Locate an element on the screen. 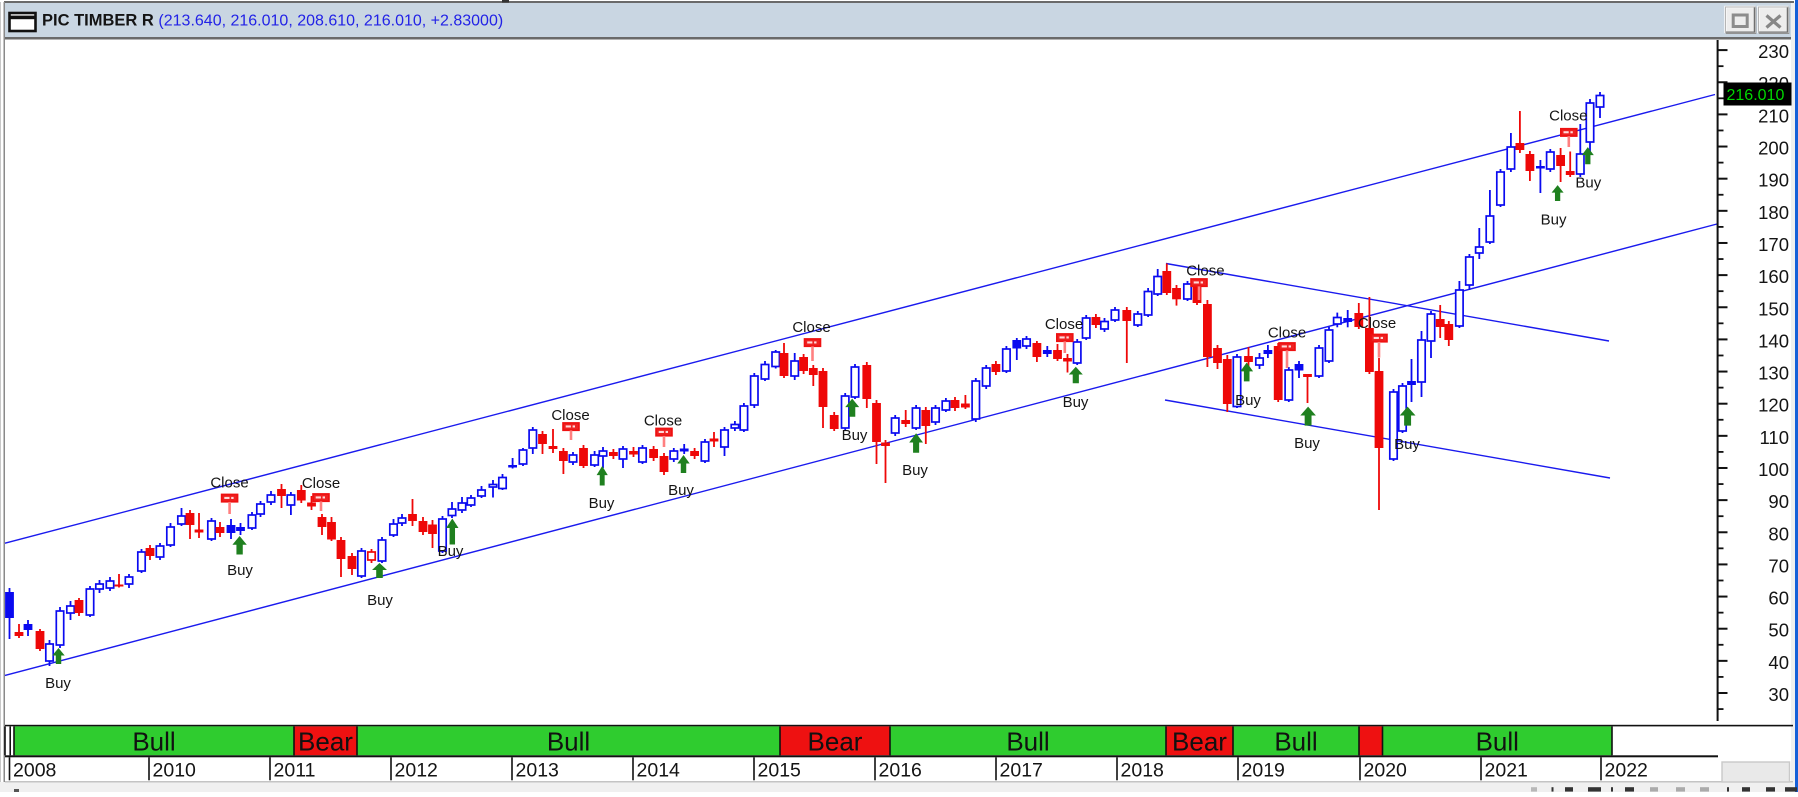 The height and width of the screenshot is (797, 1798). svg-text: 216.010 is located at coordinates (1756, 95).